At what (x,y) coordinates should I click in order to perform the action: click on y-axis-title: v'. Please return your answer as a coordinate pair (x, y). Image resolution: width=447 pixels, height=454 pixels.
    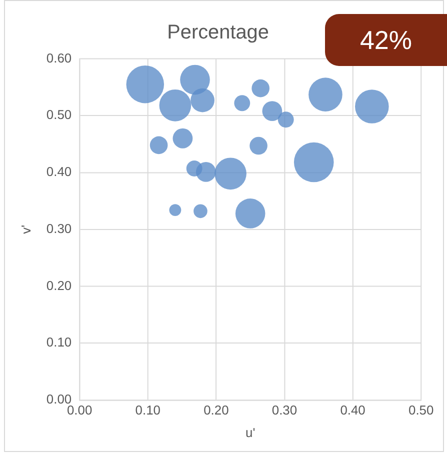
    Looking at the image, I should click on (26, 229).